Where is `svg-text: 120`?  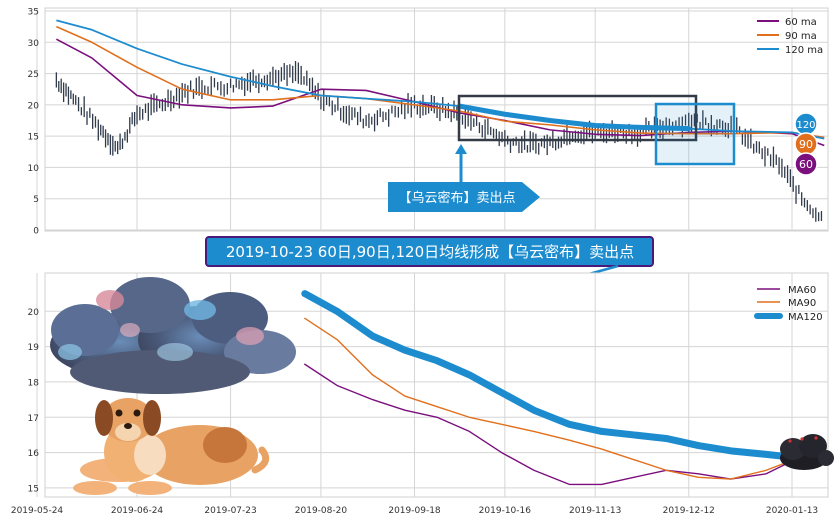 svg-text: 120 is located at coordinates (805, 125).